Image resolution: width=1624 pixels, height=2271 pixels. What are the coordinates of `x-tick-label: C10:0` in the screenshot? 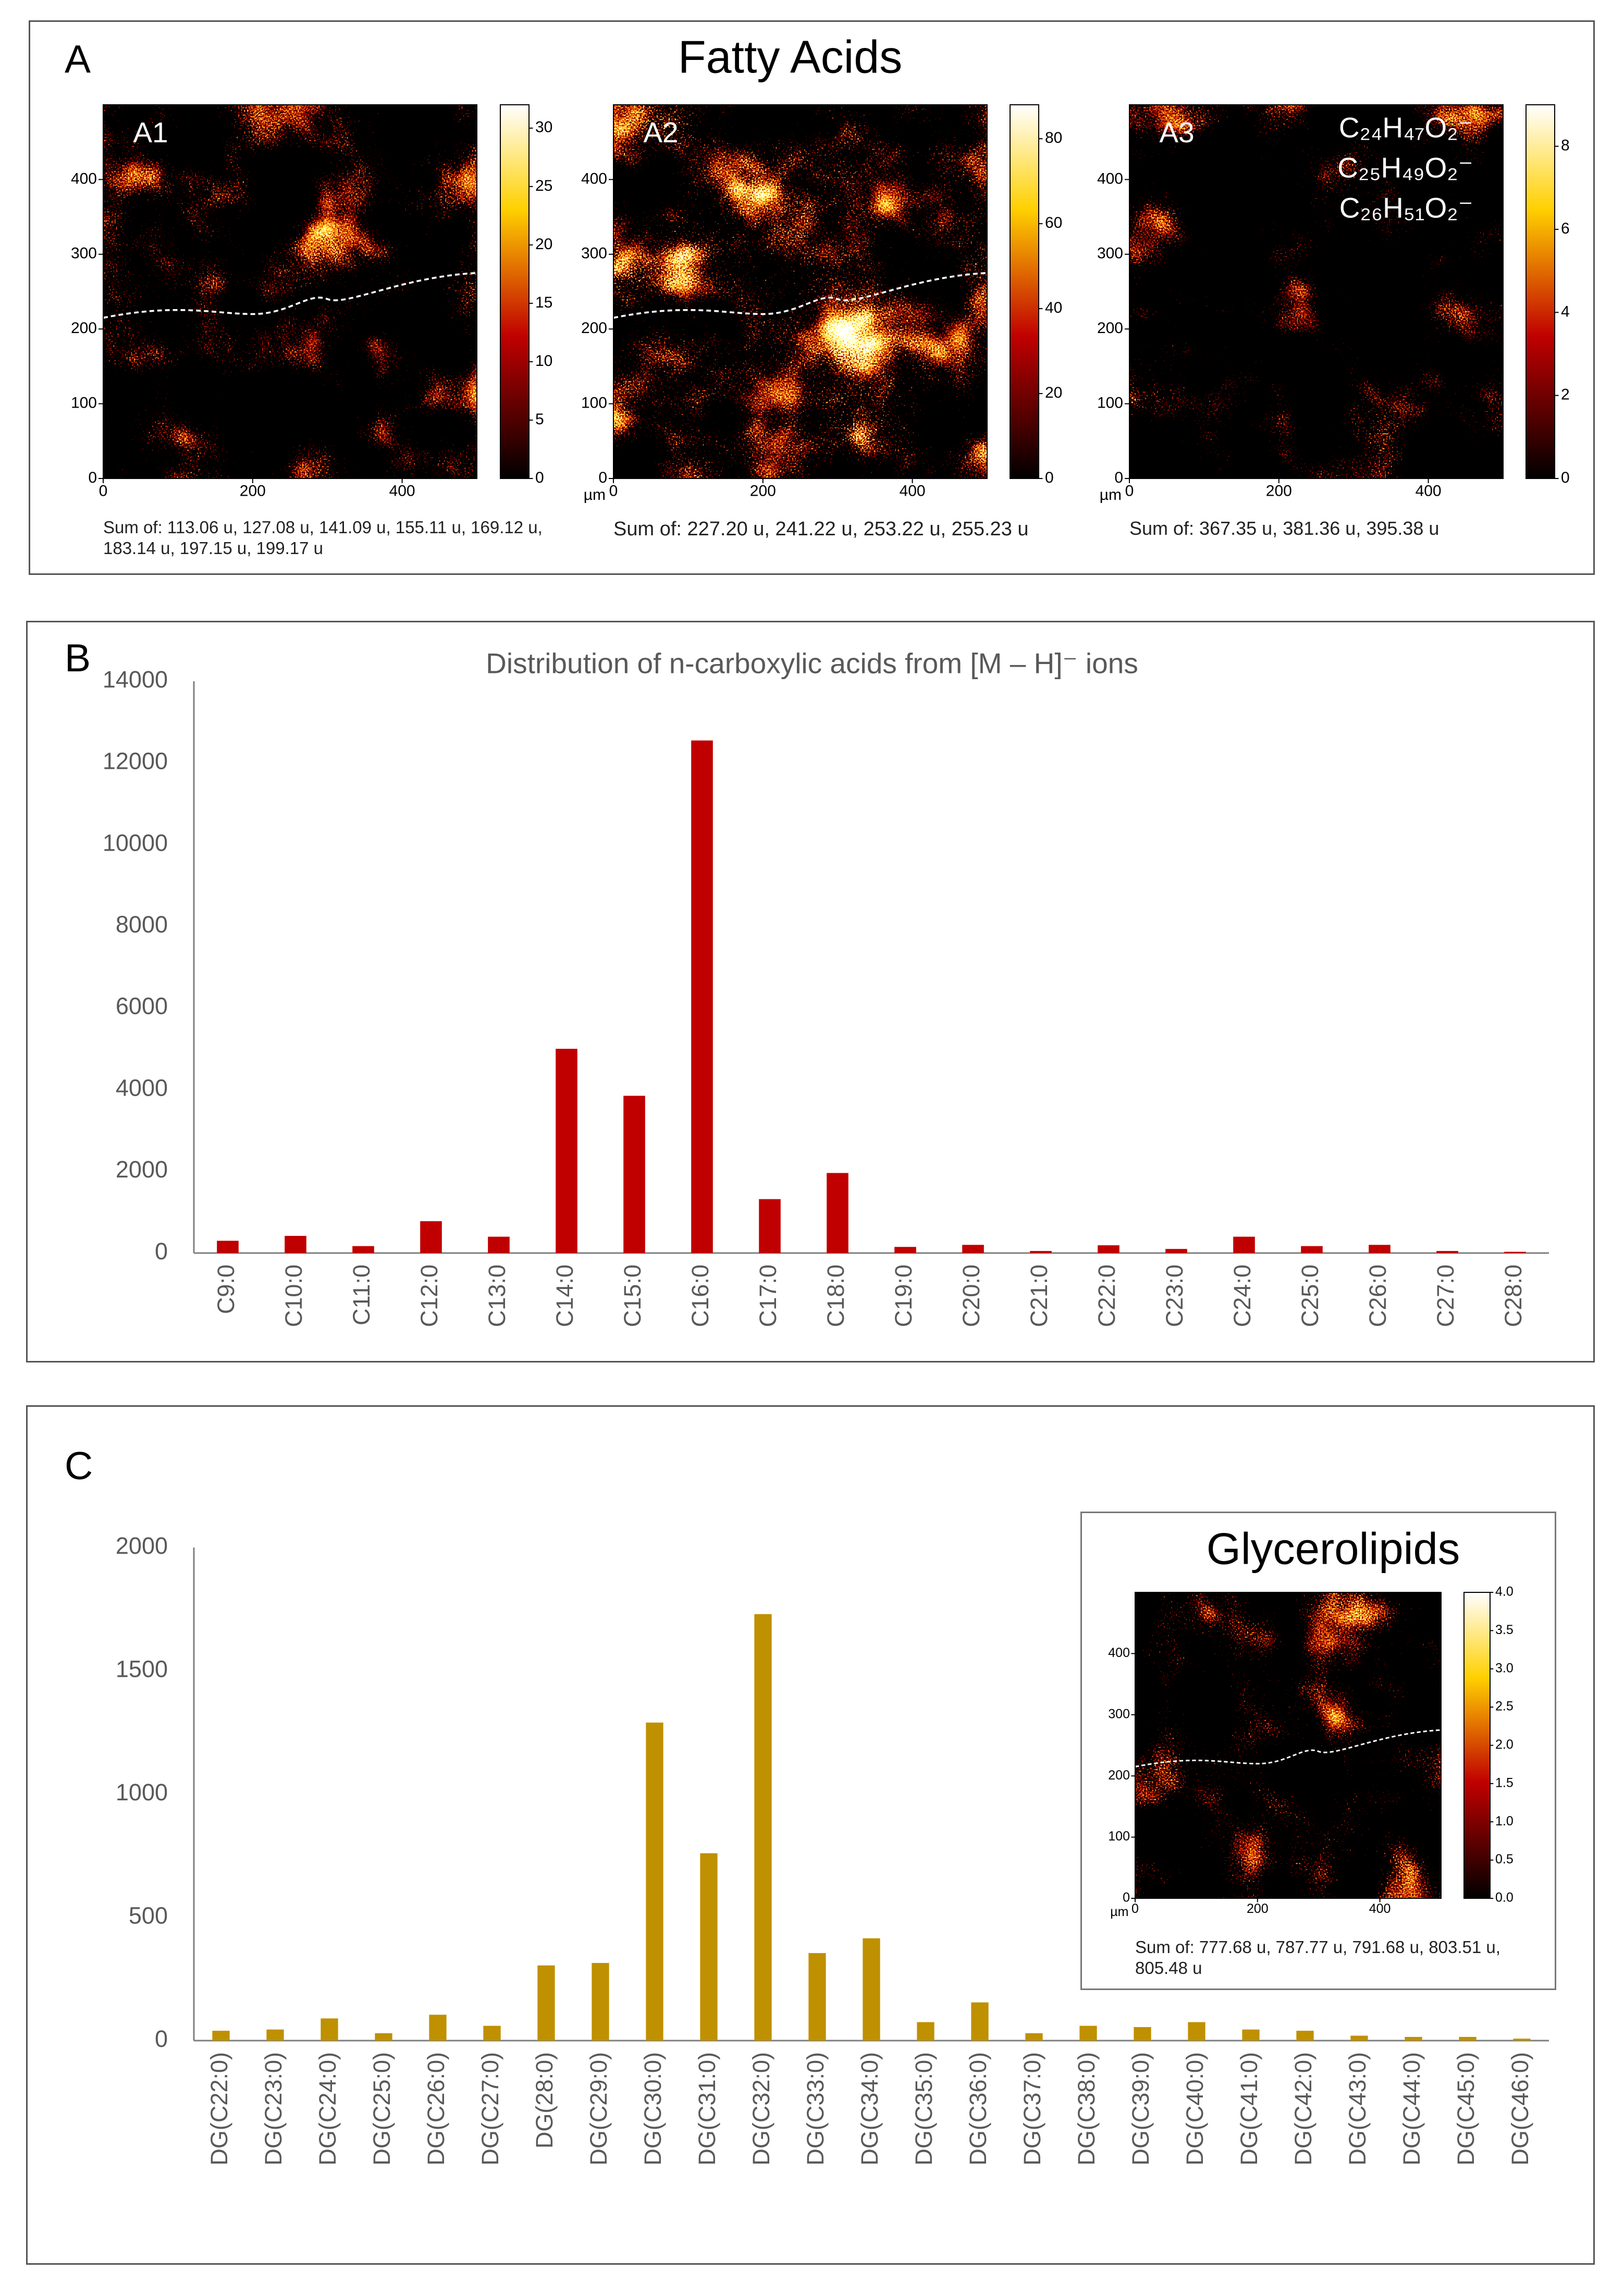 It's located at (293, 1296).